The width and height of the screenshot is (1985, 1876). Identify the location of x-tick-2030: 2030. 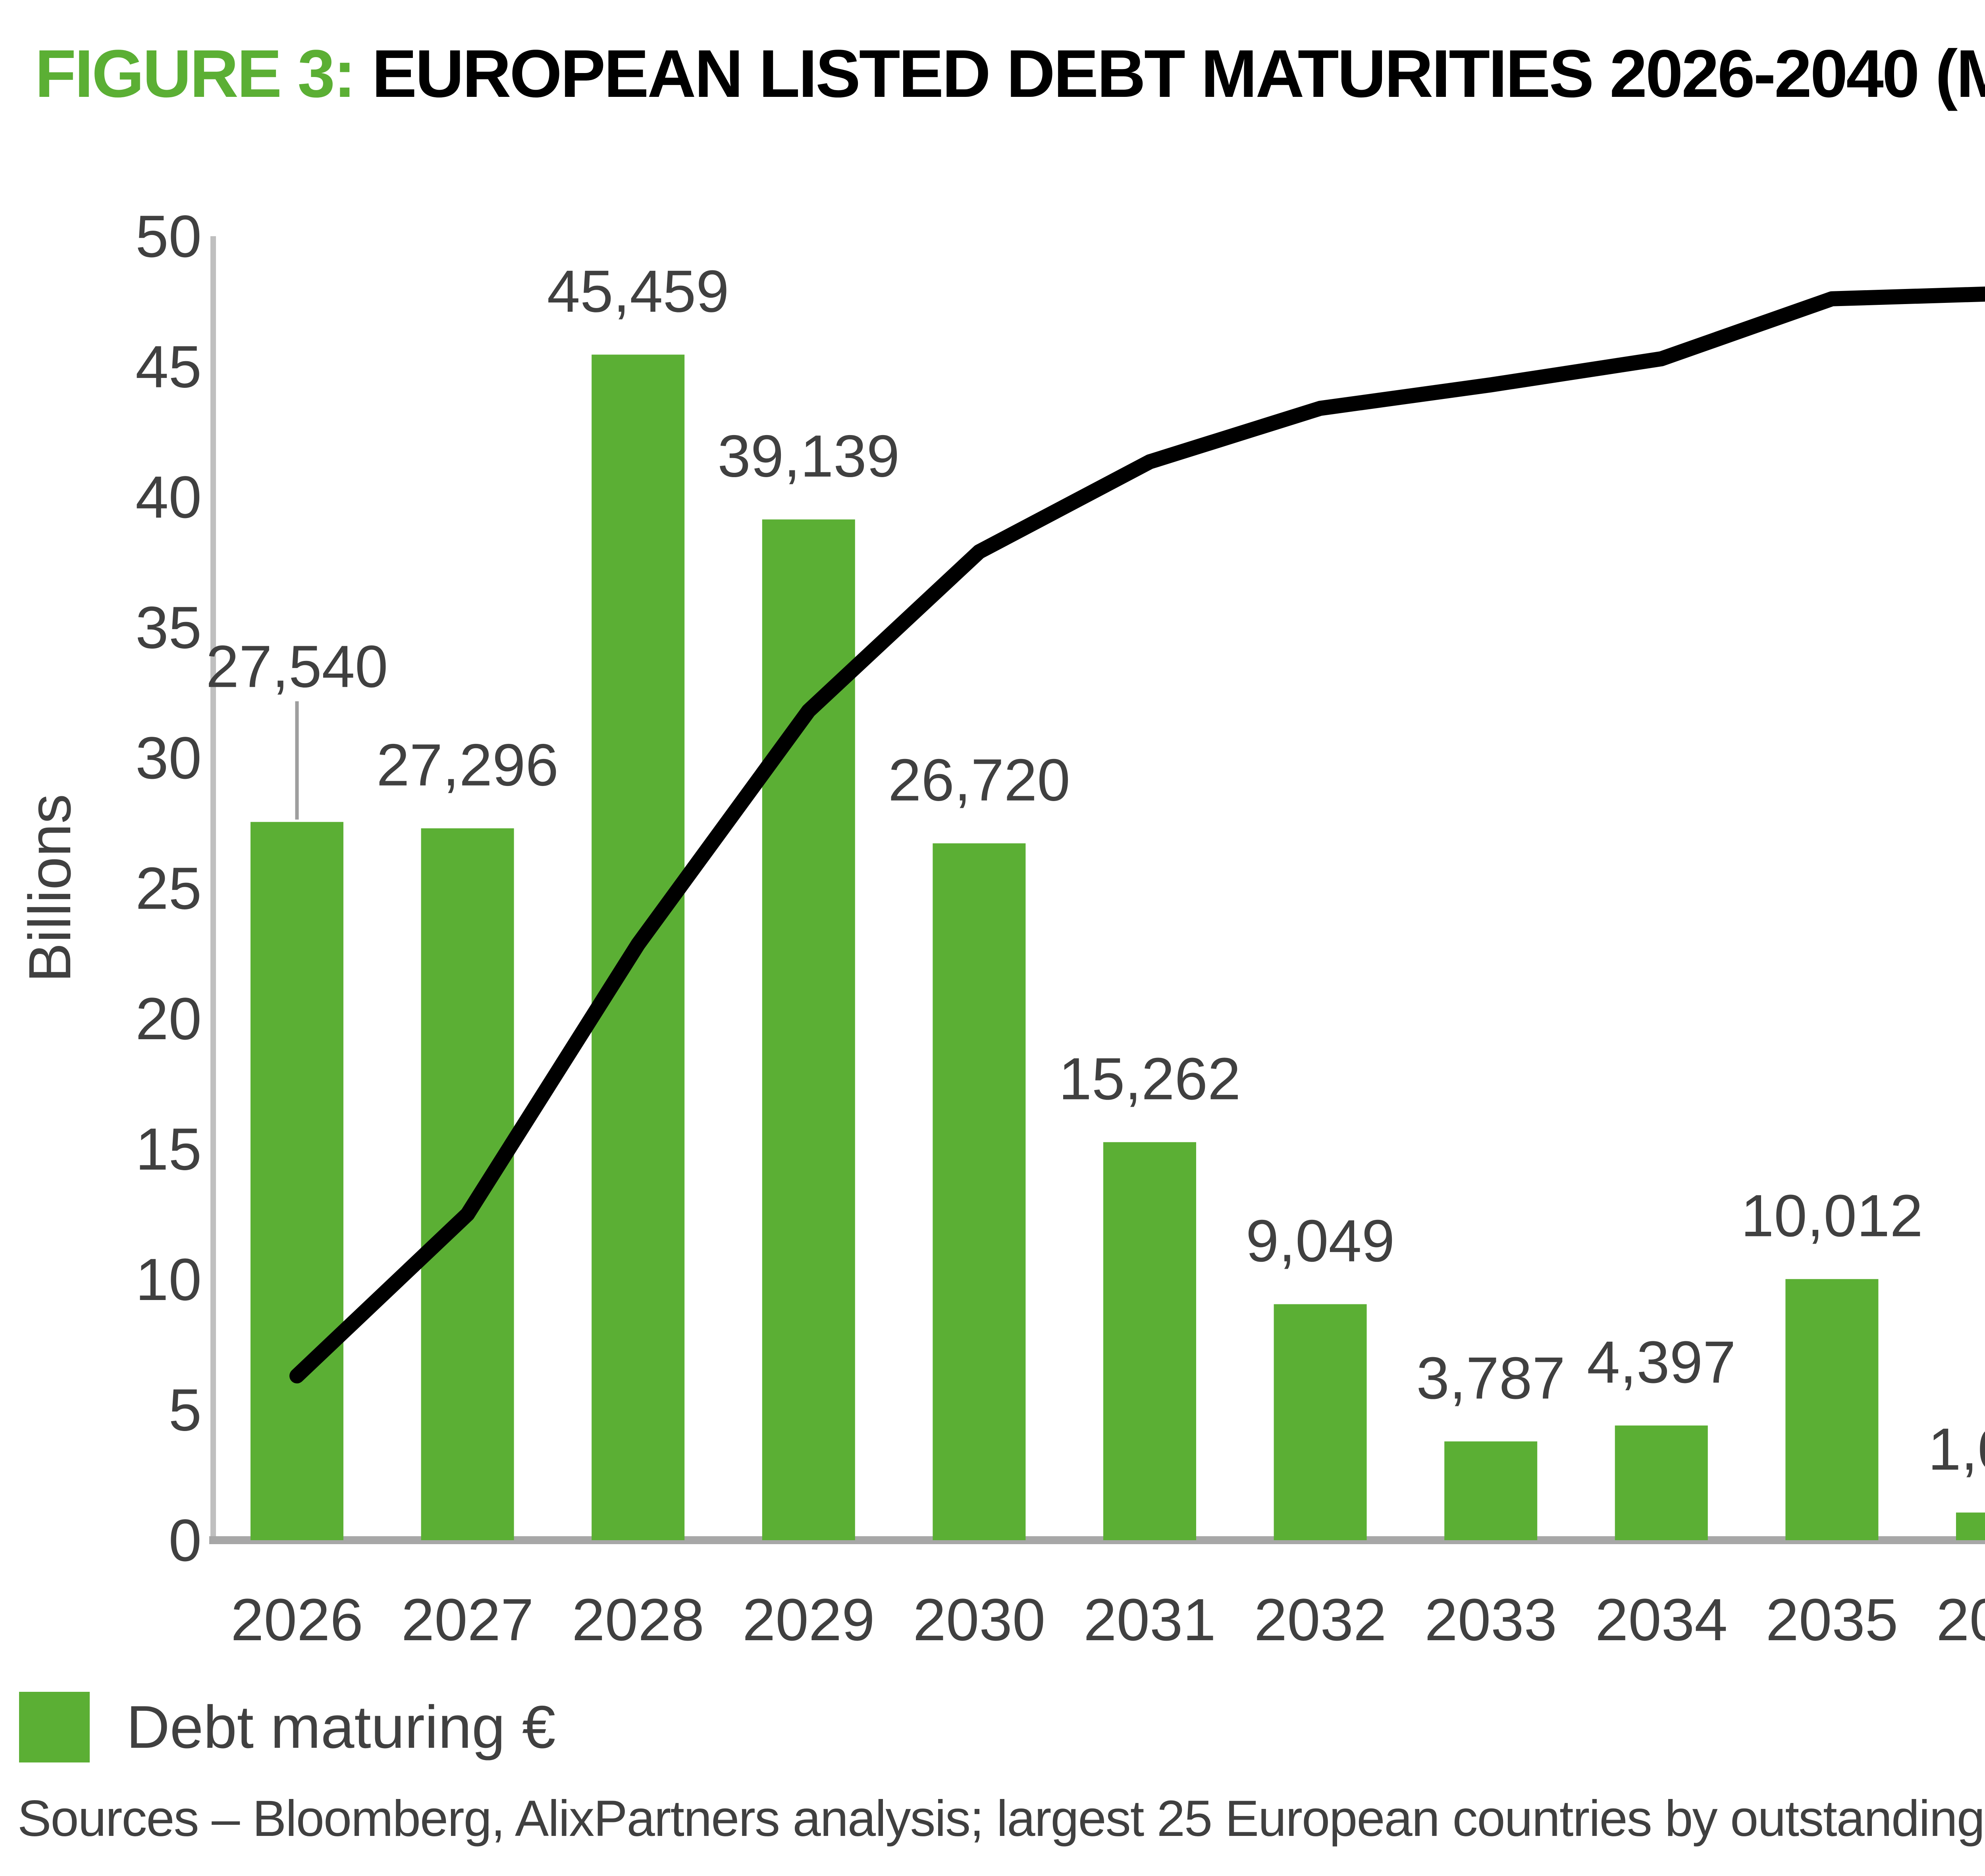
(980, 1620).